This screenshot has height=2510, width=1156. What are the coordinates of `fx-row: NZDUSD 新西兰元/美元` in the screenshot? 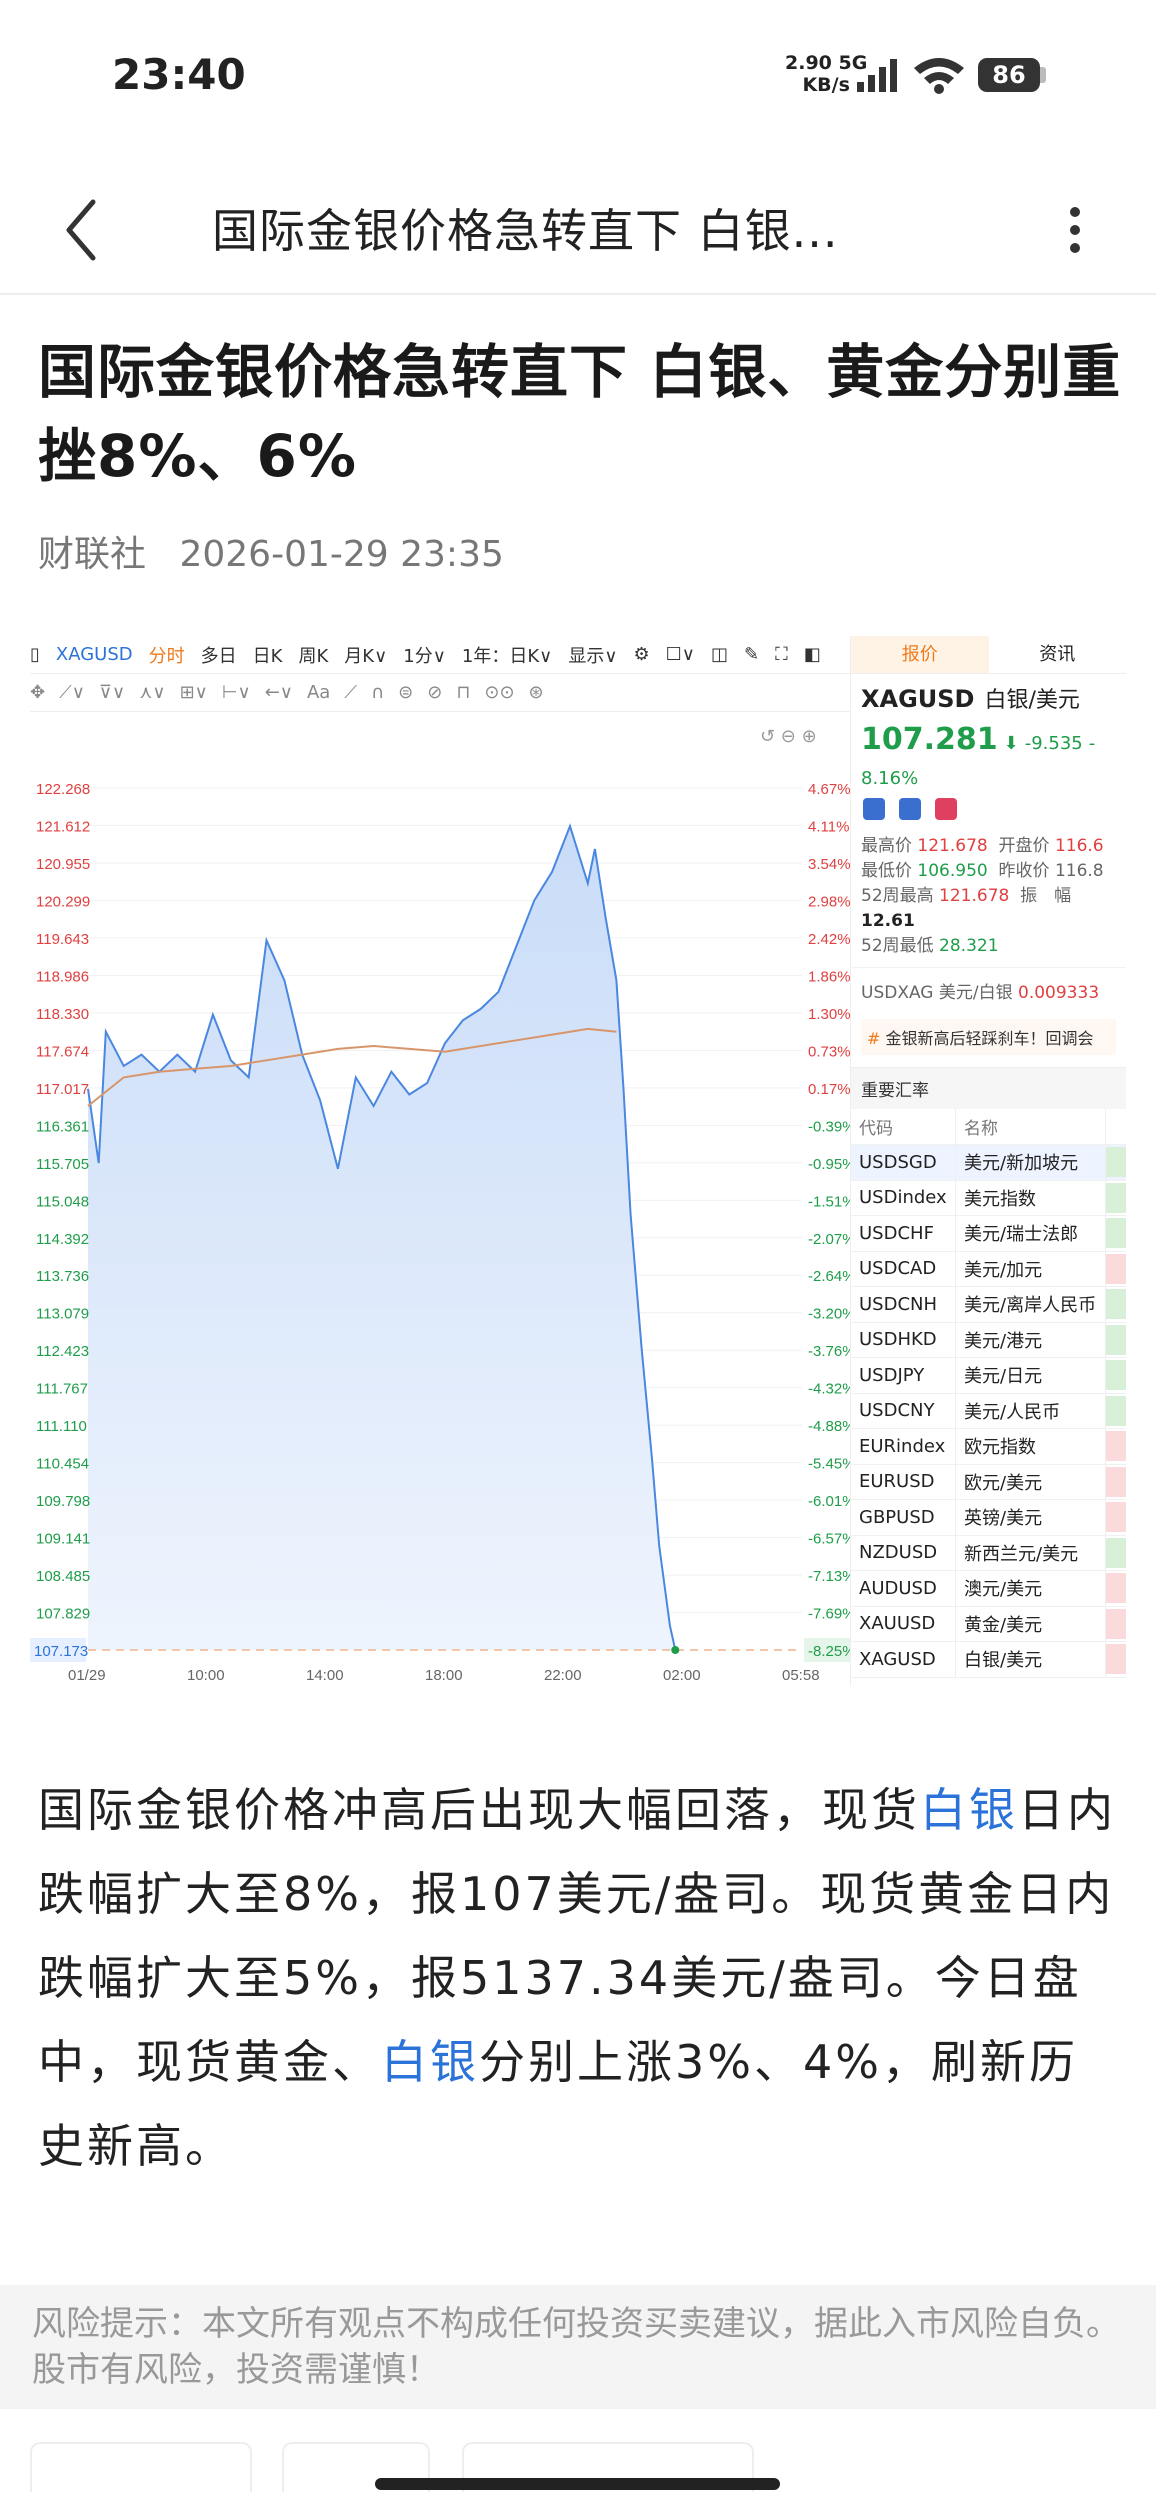 It's located at (988, 1553).